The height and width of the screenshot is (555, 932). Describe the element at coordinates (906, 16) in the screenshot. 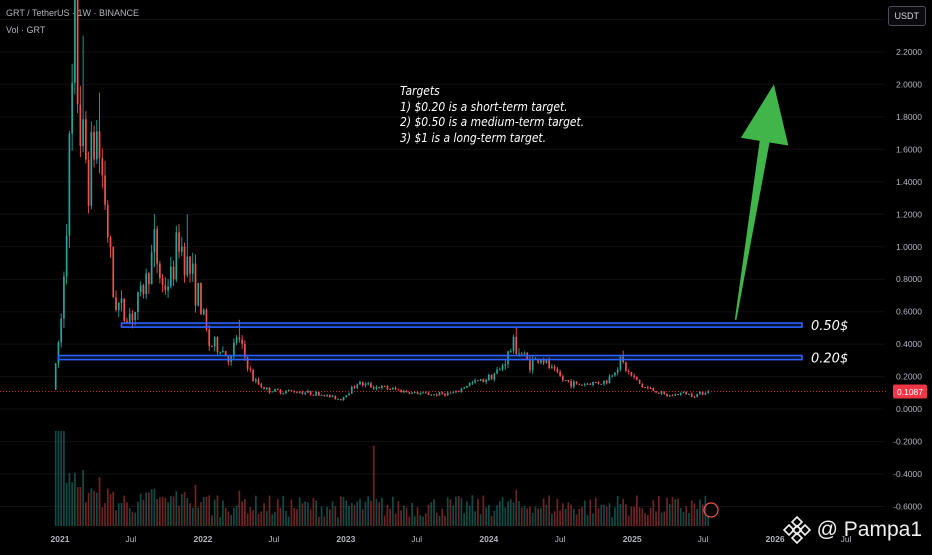

I see `currency-button: USDT` at that location.